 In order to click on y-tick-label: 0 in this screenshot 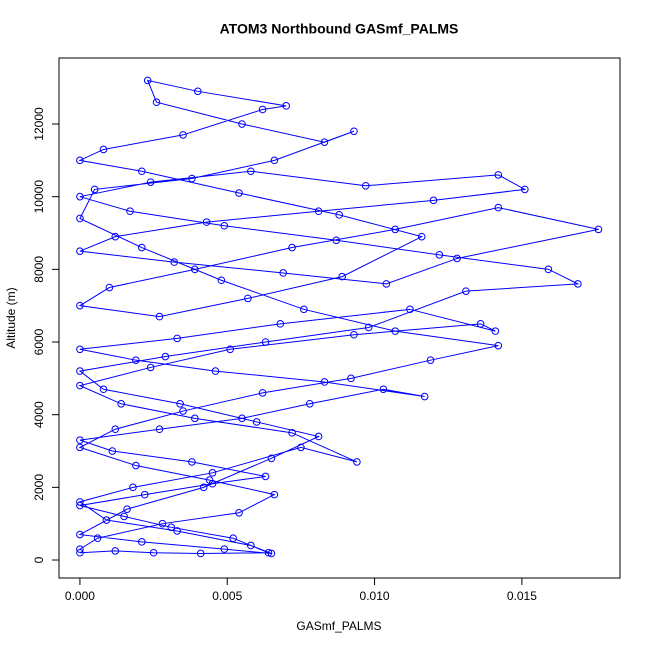, I will do `click(39, 559)`.